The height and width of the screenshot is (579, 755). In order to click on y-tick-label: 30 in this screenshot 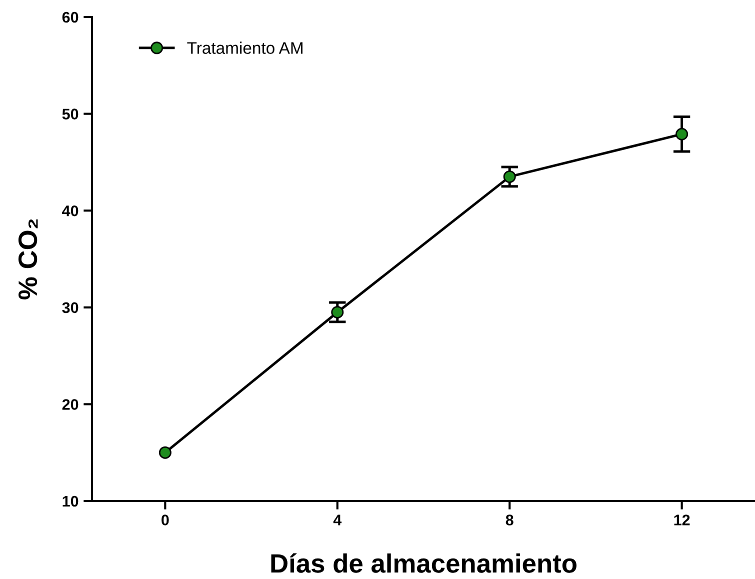, I will do `click(70, 308)`.